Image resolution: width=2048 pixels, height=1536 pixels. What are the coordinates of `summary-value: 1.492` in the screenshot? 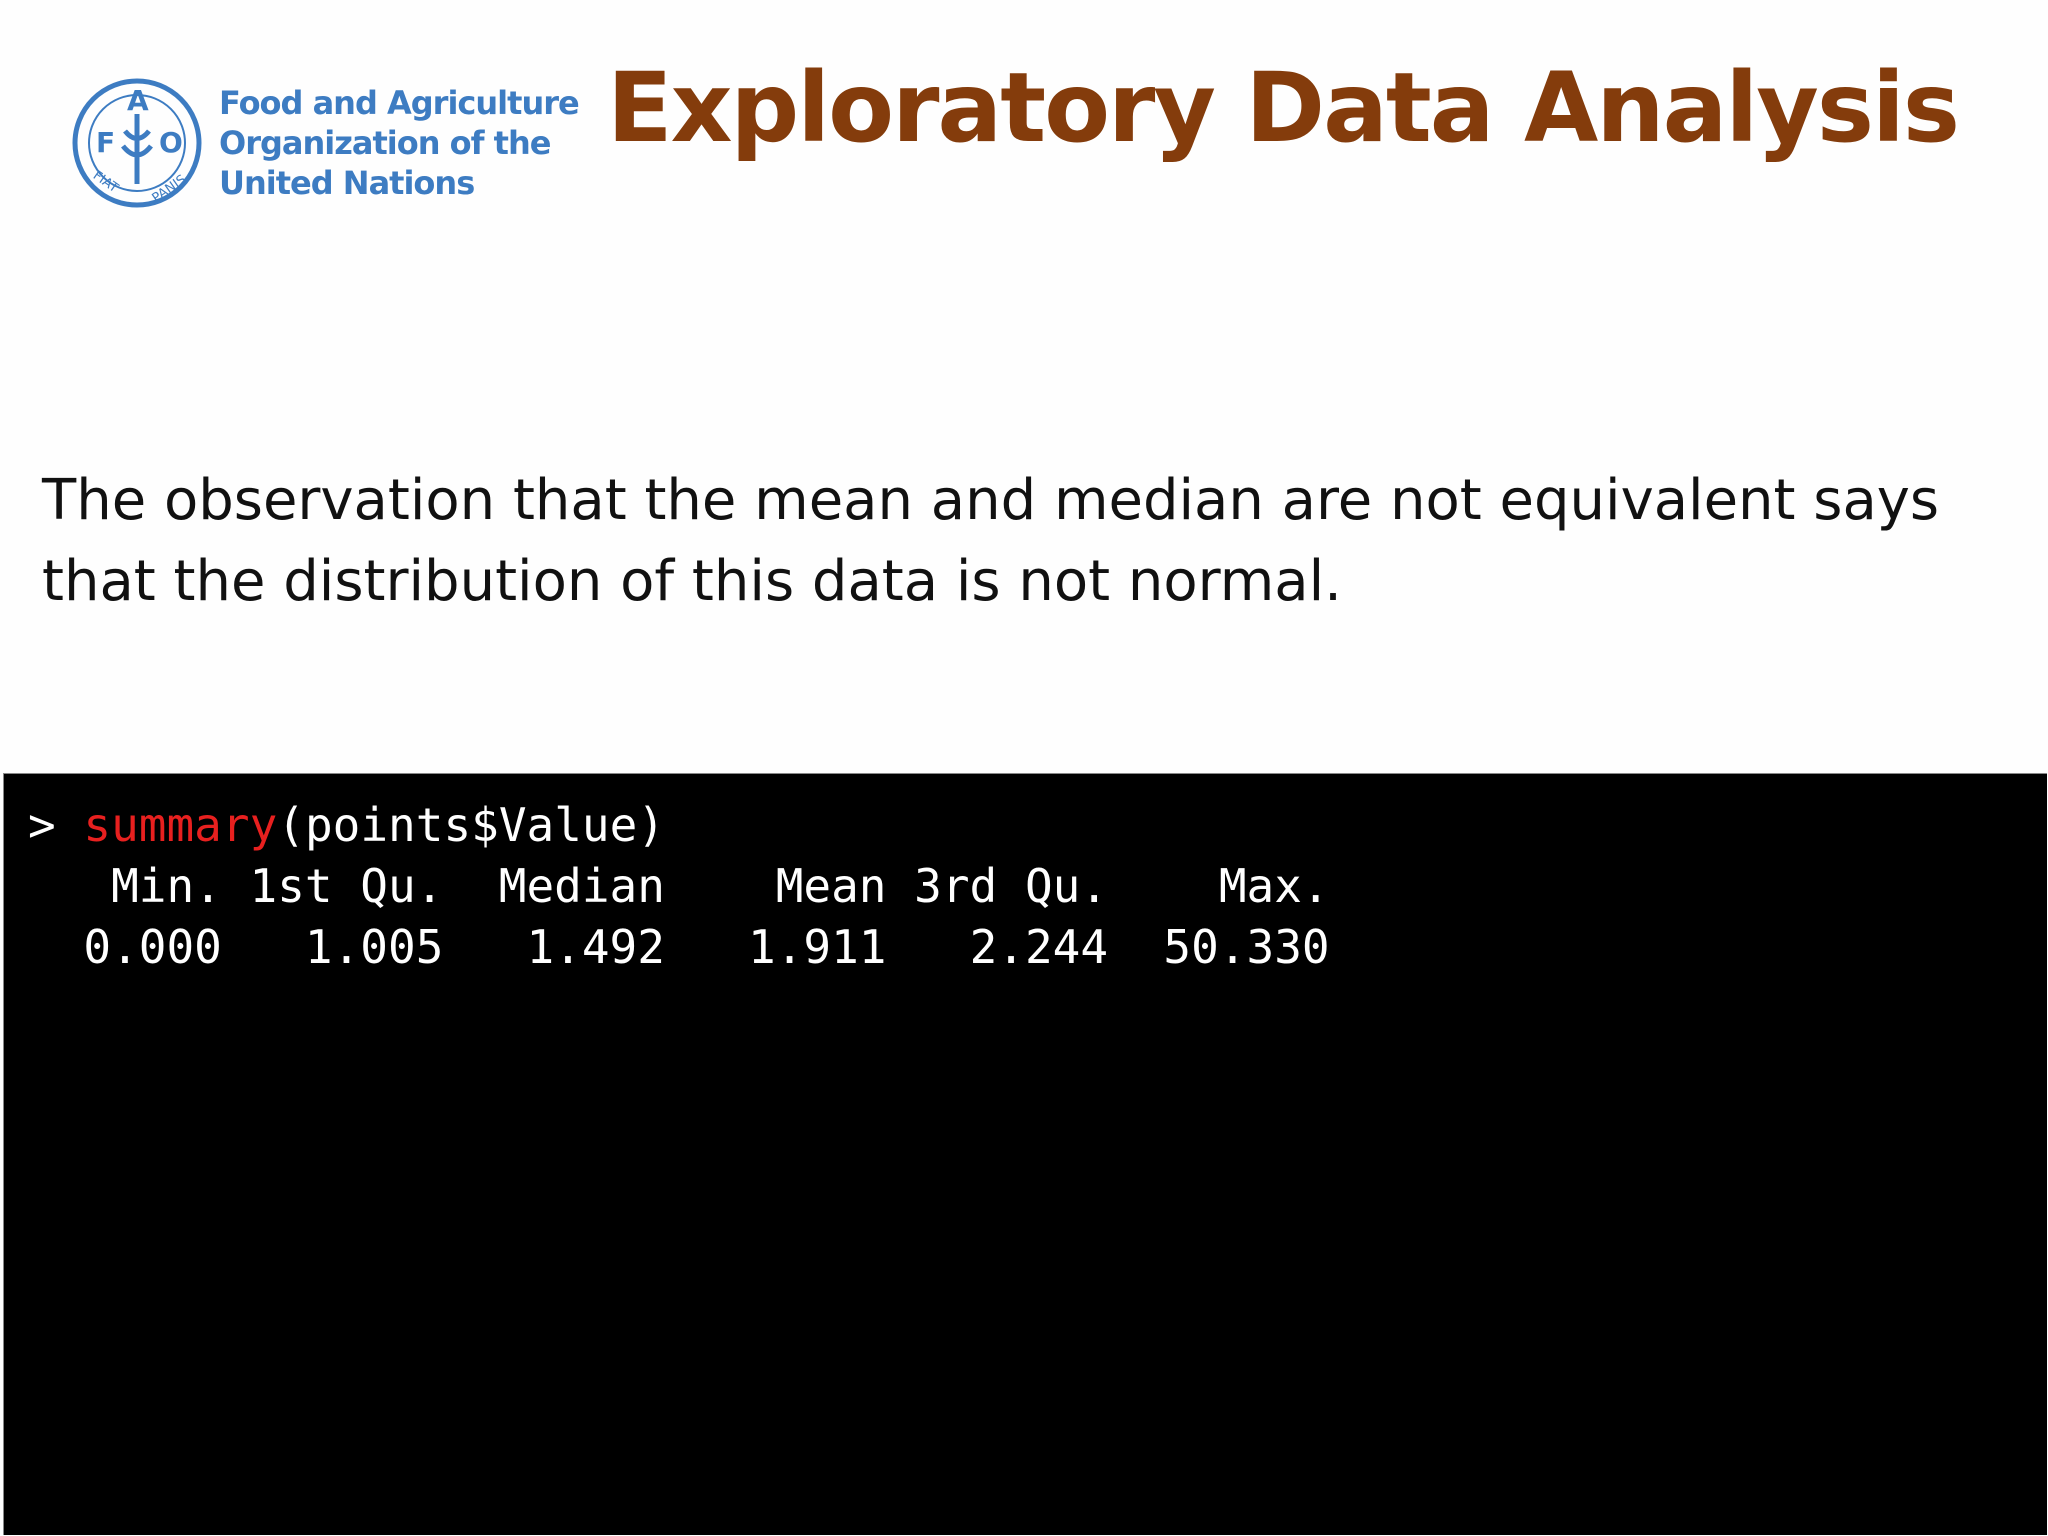 It's located at (595, 947).